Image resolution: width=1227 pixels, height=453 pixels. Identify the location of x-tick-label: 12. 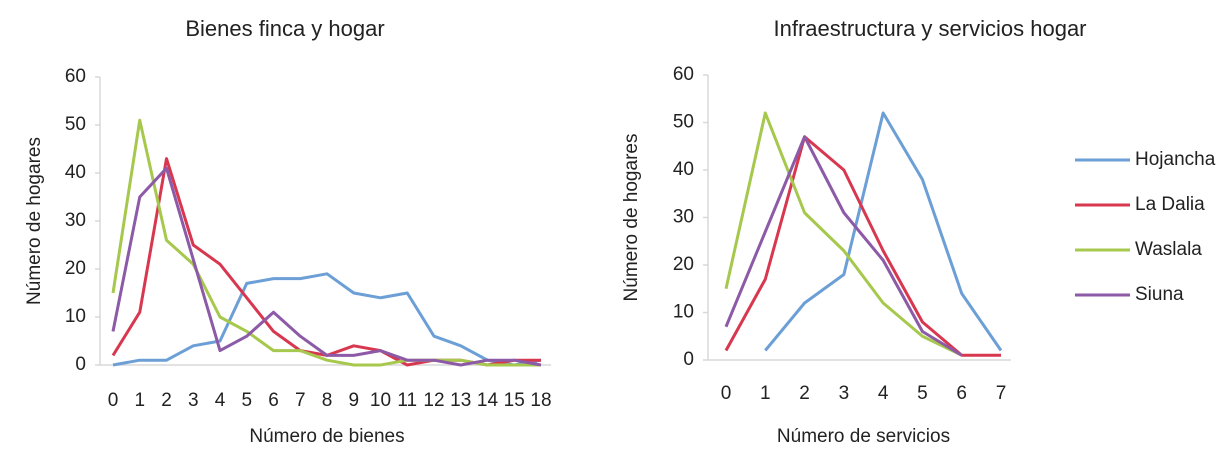
(433, 400).